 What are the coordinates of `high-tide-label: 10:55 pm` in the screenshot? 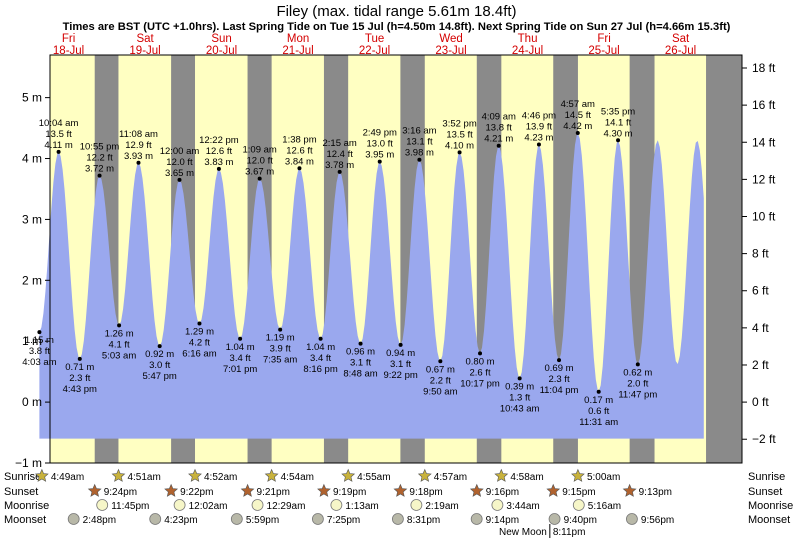 It's located at (100, 147).